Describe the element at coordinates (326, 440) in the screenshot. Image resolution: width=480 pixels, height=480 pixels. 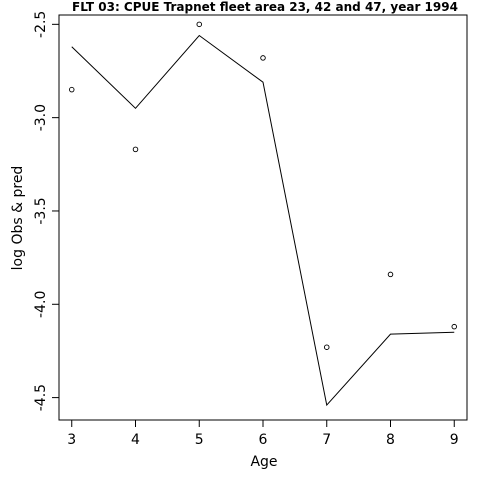
I see `x-tick-label: 7` at that location.